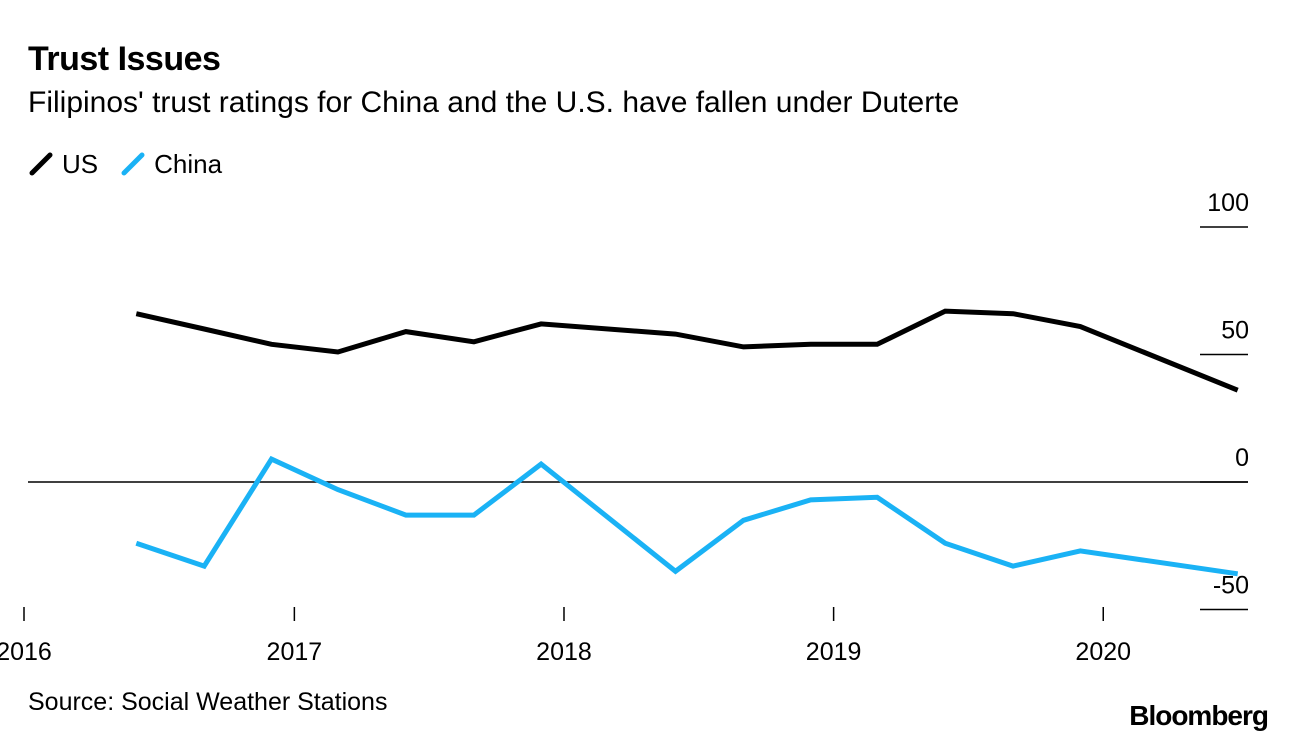  Describe the element at coordinates (834, 652) in the screenshot. I see `x-tick-label: 2019` at that location.